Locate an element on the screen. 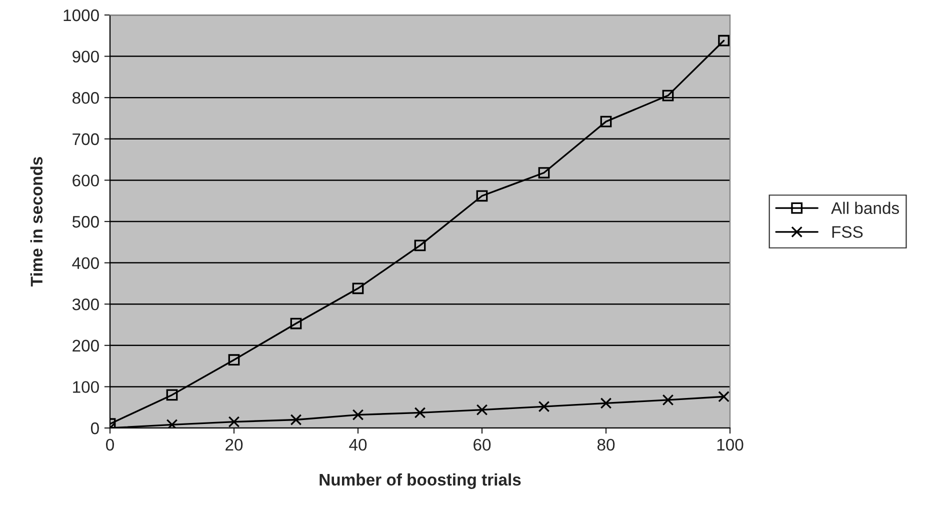  y-tick-label: 300 is located at coordinates (85, 304).